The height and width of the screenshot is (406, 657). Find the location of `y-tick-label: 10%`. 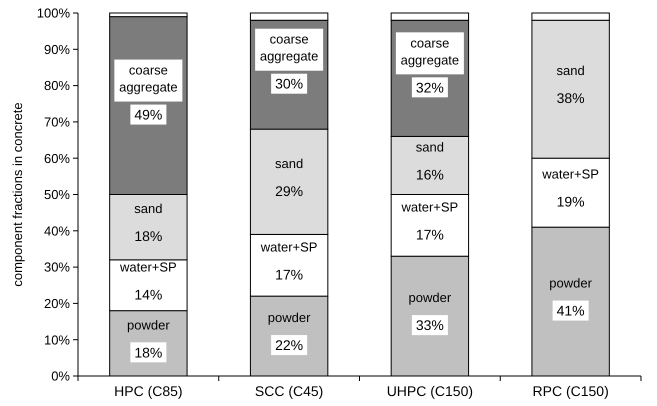

y-tick-label: 10% is located at coordinates (57, 340).